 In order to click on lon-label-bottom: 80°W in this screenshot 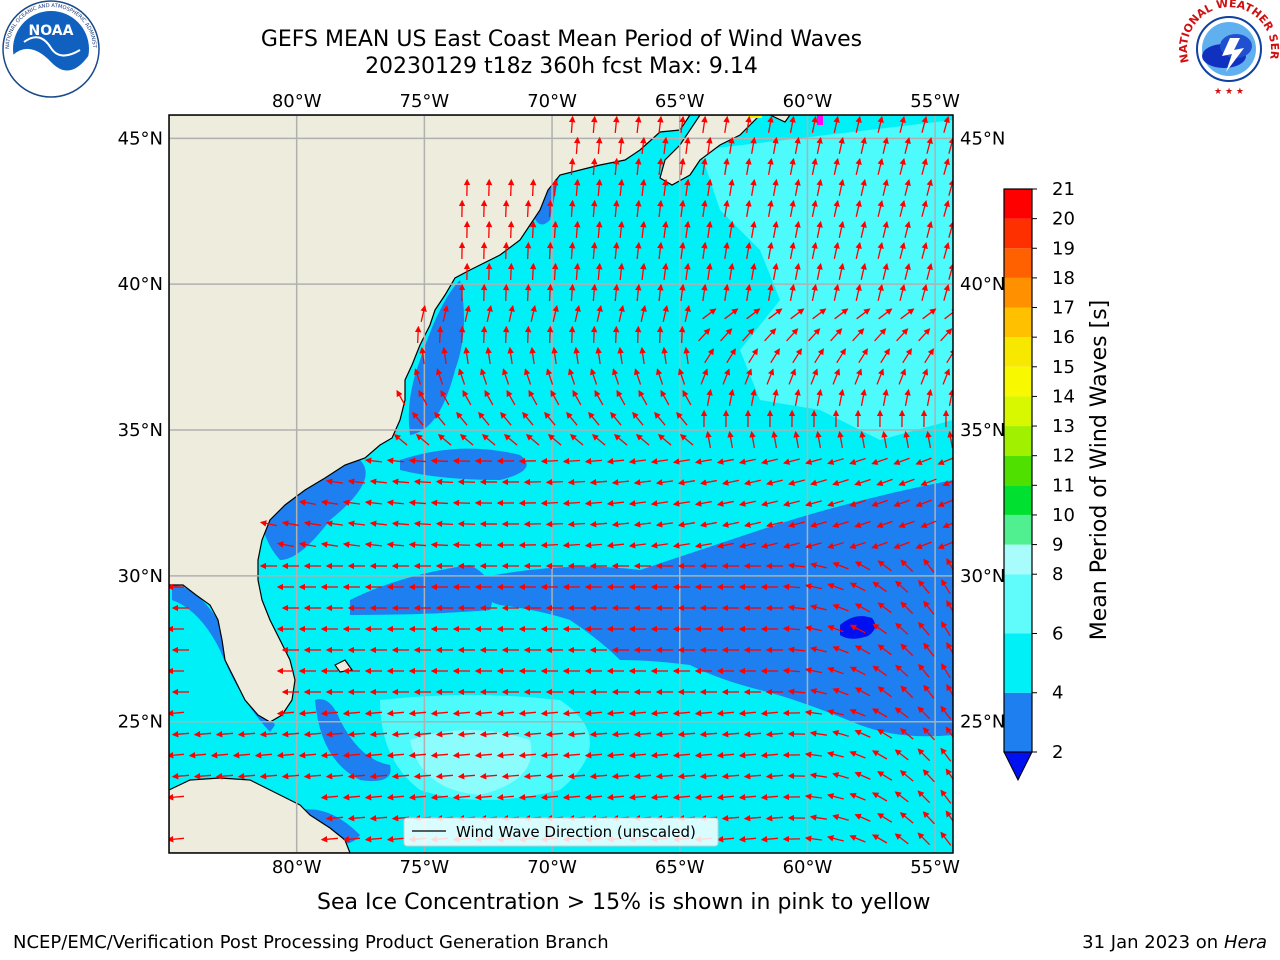, I will do `click(297, 867)`.